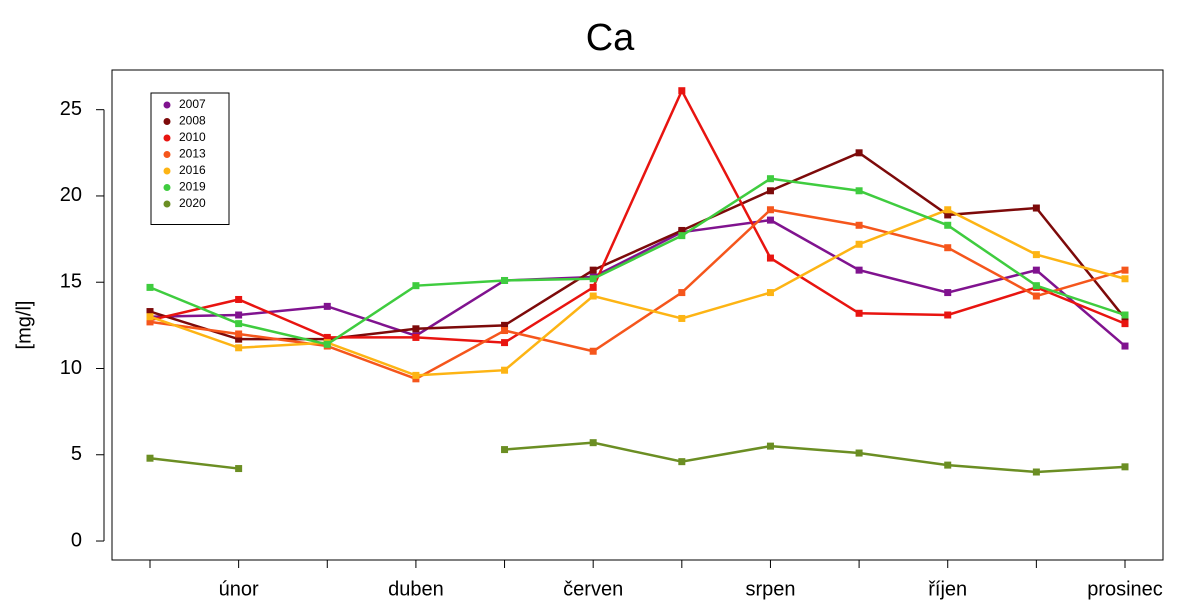 Image resolution: width=1185 pixels, height=607 pixels. What do you see at coordinates (192, 121) in the screenshot?
I see `legend-label: 2008` at bounding box center [192, 121].